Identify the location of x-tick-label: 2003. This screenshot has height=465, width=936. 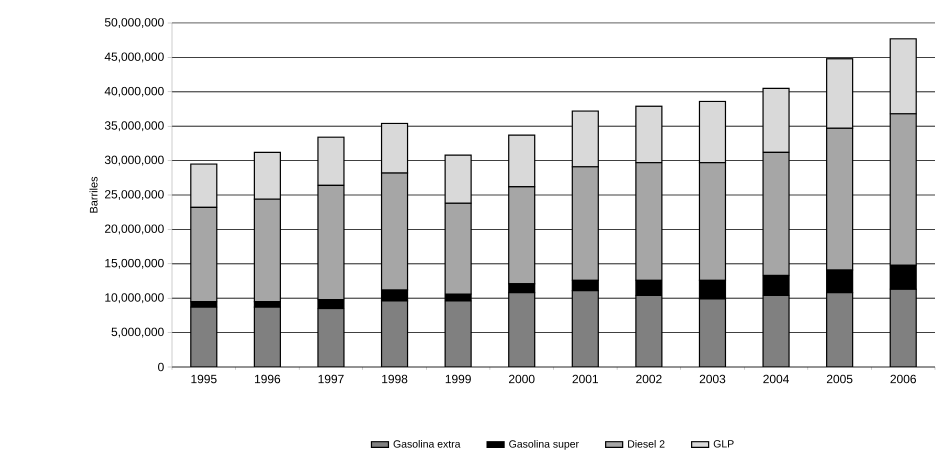
(713, 379).